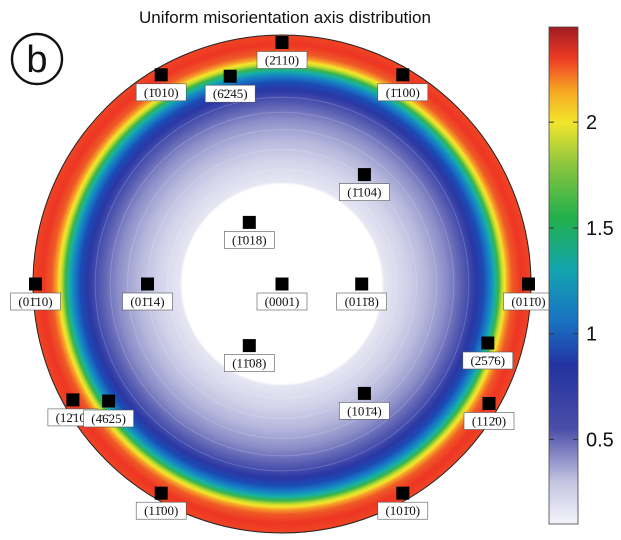 This screenshot has height=540, width=621. I want to click on pole-point: (1̄104), so click(364, 184).